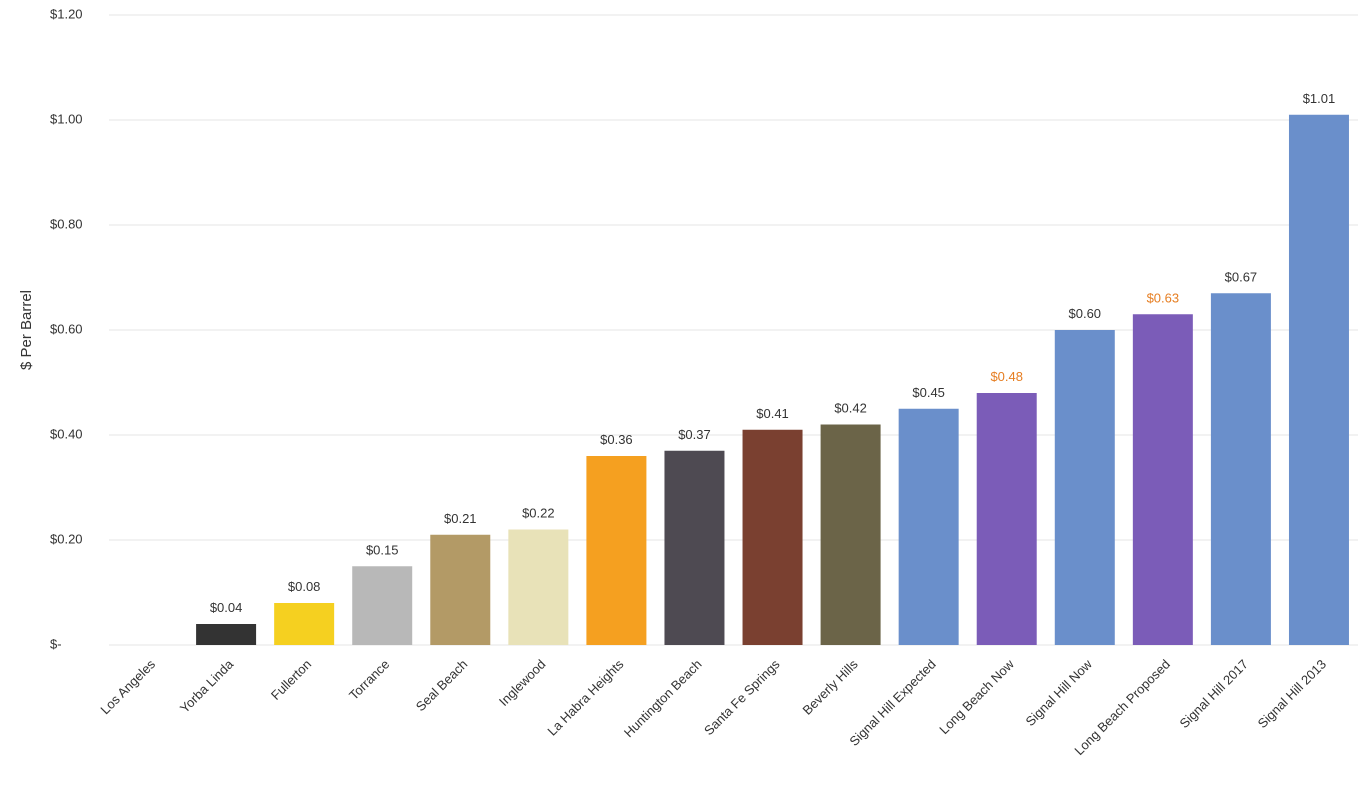  What do you see at coordinates (694, 434) in the screenshot?
I see `data-label: $0.37` at bounding box center [694, 434].